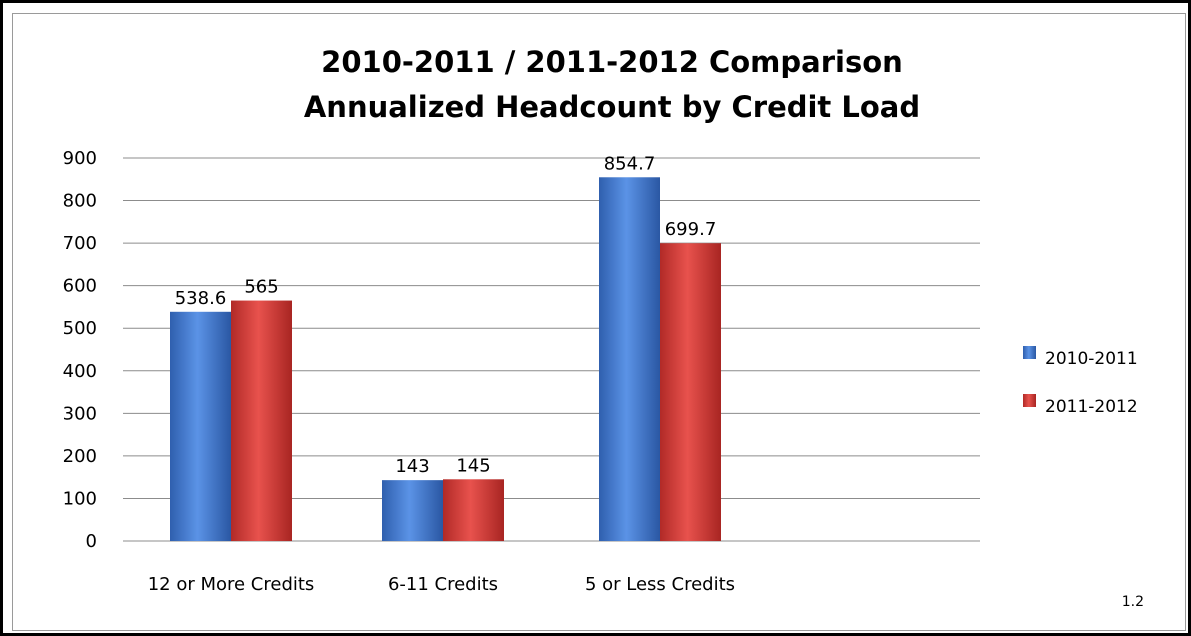 The image size is (1191, 636). What do you see at coordinates (80, 413) in the screenshot?
I see `y-tick-label: 300` at bounding box center [80, 413].